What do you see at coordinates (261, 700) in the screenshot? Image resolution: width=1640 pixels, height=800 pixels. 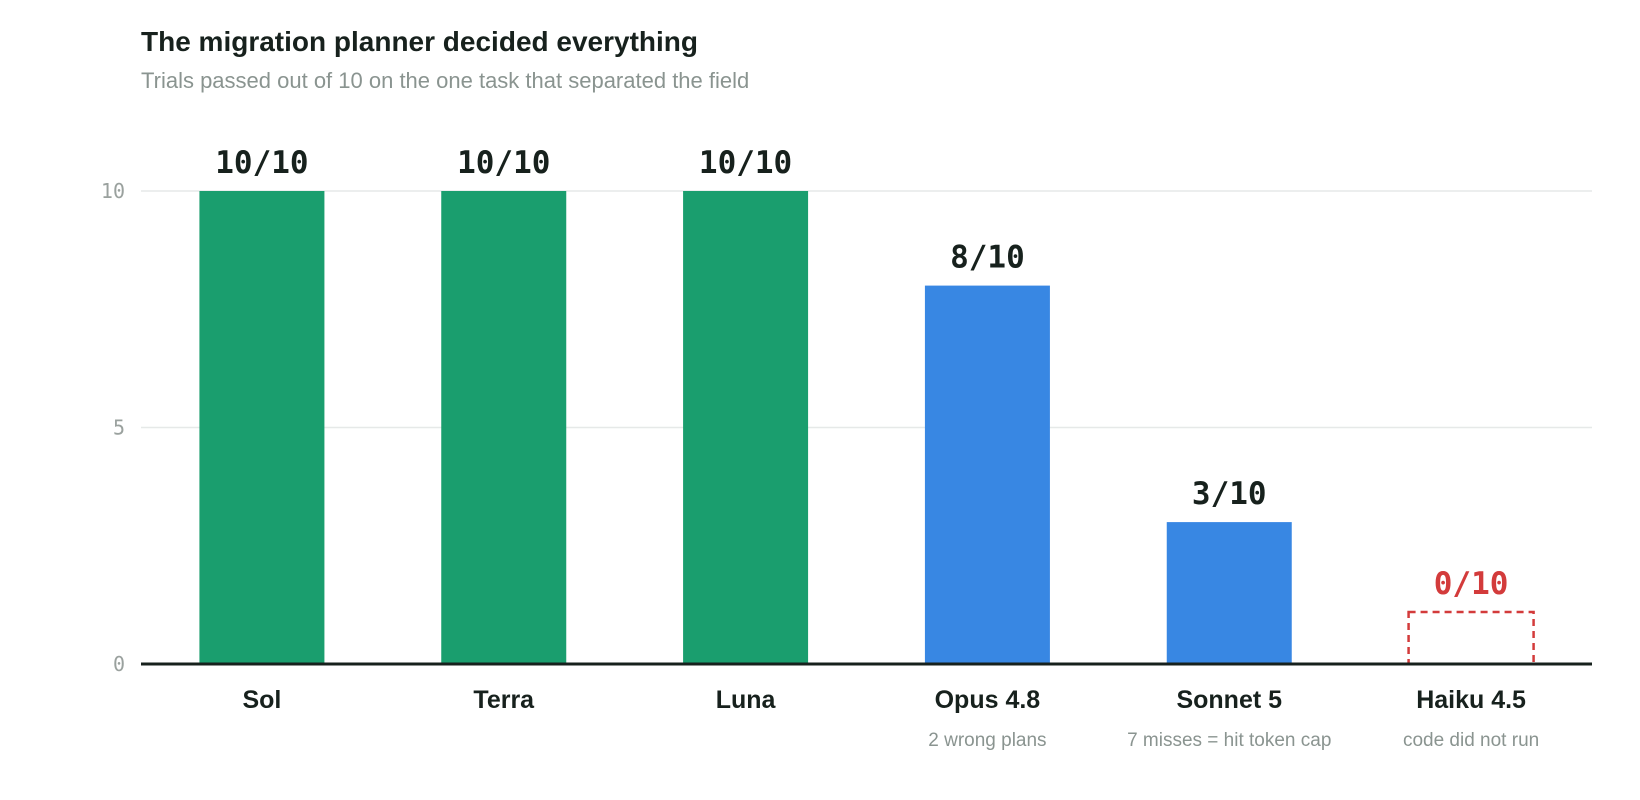 I see `x-tick-label: Sol` at bounding box center [261, 700].